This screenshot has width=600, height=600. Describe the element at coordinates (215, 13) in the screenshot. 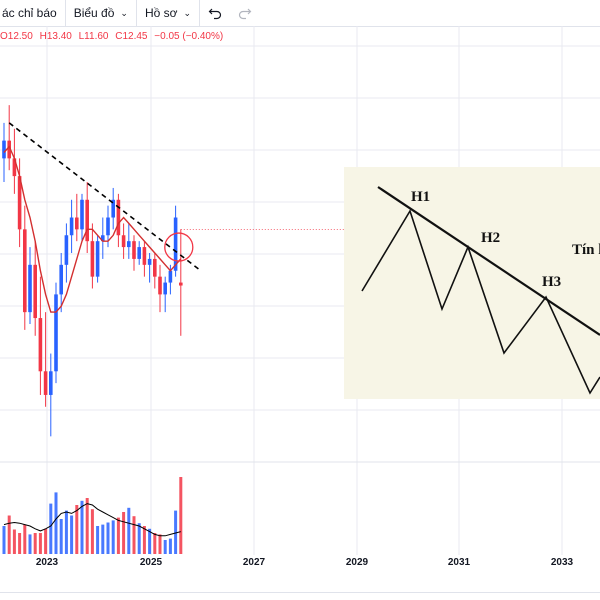

I see `undo-icon` at that location.